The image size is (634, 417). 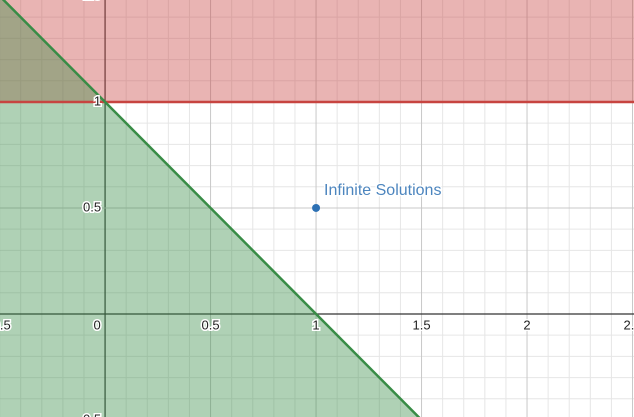 I want to click on x-tick-label: 1.5, so click(x=422, y=324).